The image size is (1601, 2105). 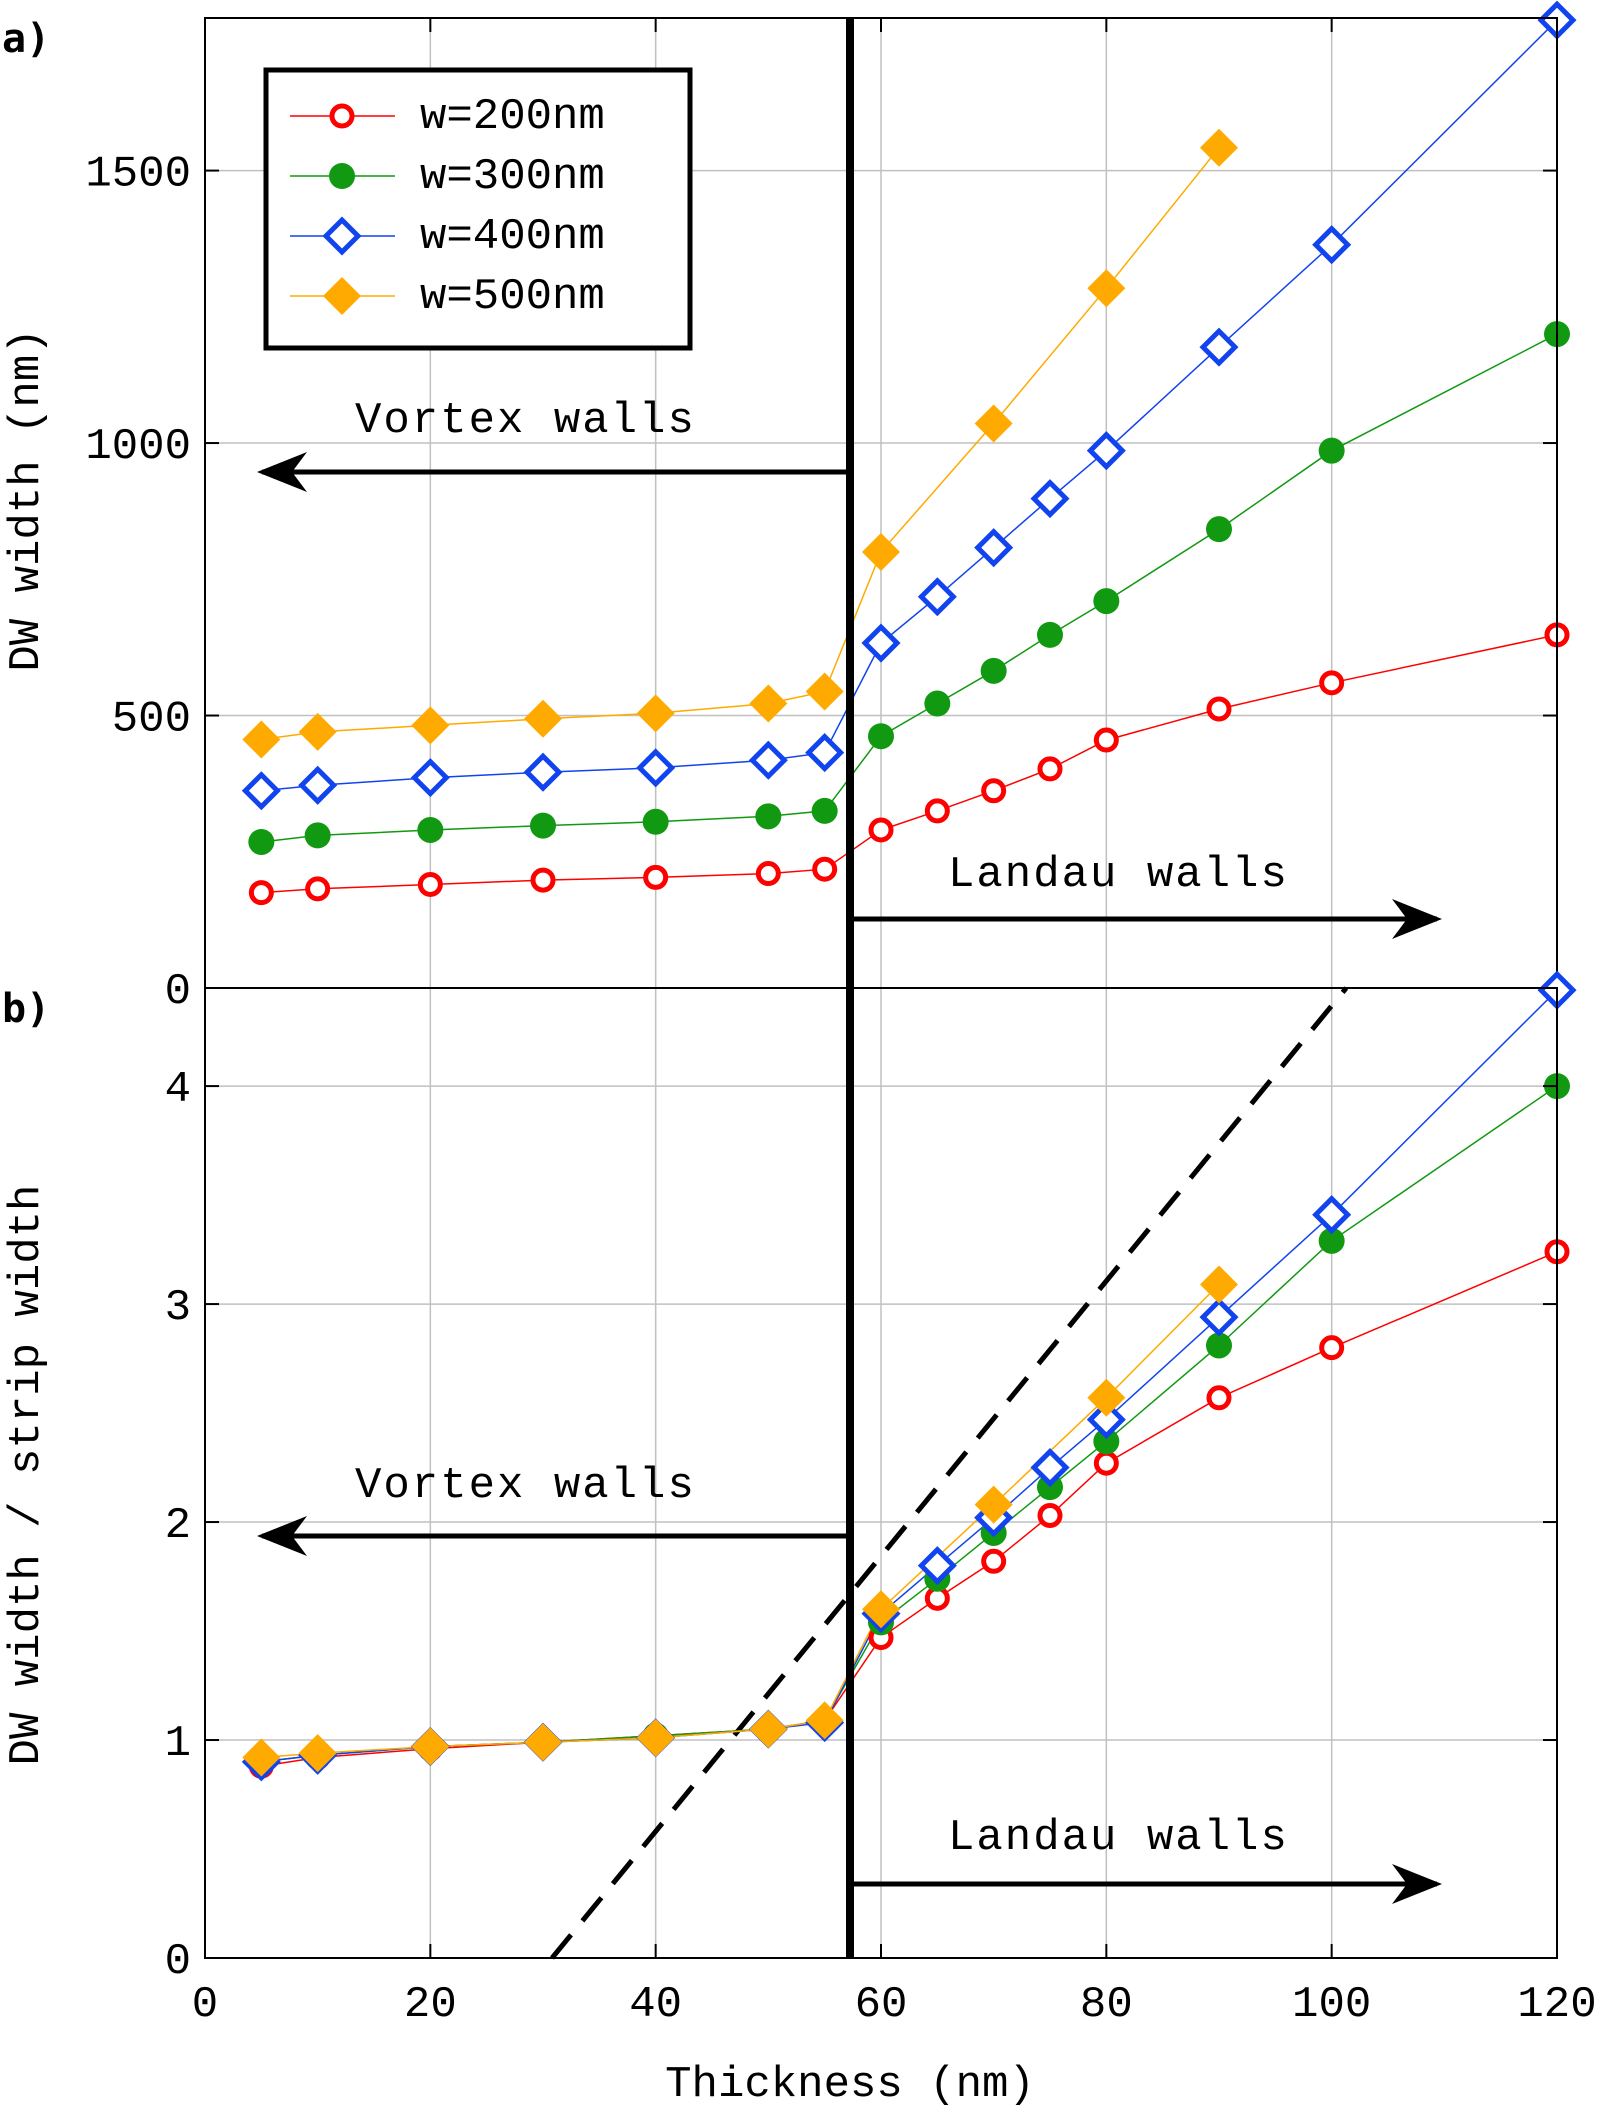 What do you see at coordinates (26, 39) in the screenshot?
I see `panel-a-tag: a)` at bounding box center [26, 39].